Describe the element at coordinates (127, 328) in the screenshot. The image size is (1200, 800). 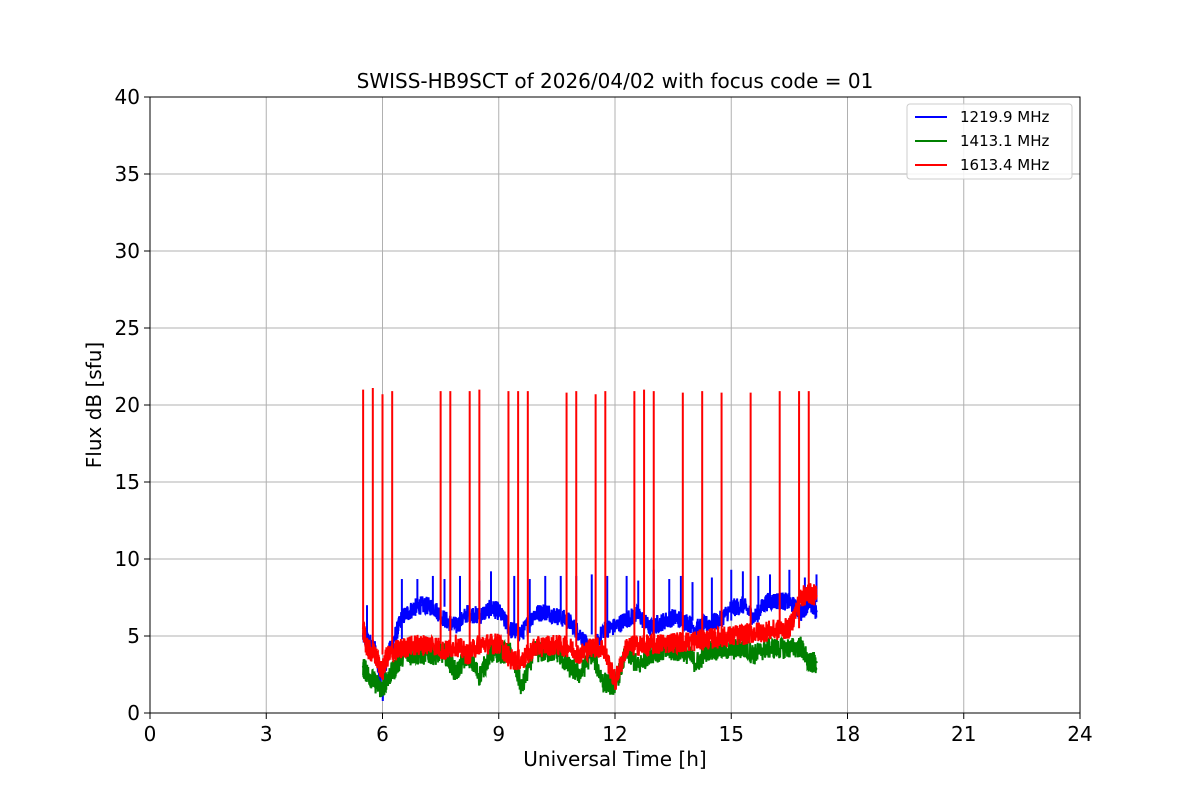
I see `y-tick-label: 25` at that location.